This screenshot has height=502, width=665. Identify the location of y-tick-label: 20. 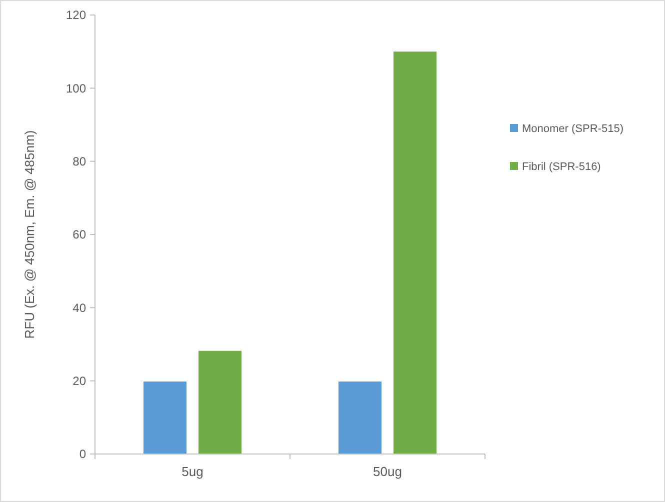
(79, 381).